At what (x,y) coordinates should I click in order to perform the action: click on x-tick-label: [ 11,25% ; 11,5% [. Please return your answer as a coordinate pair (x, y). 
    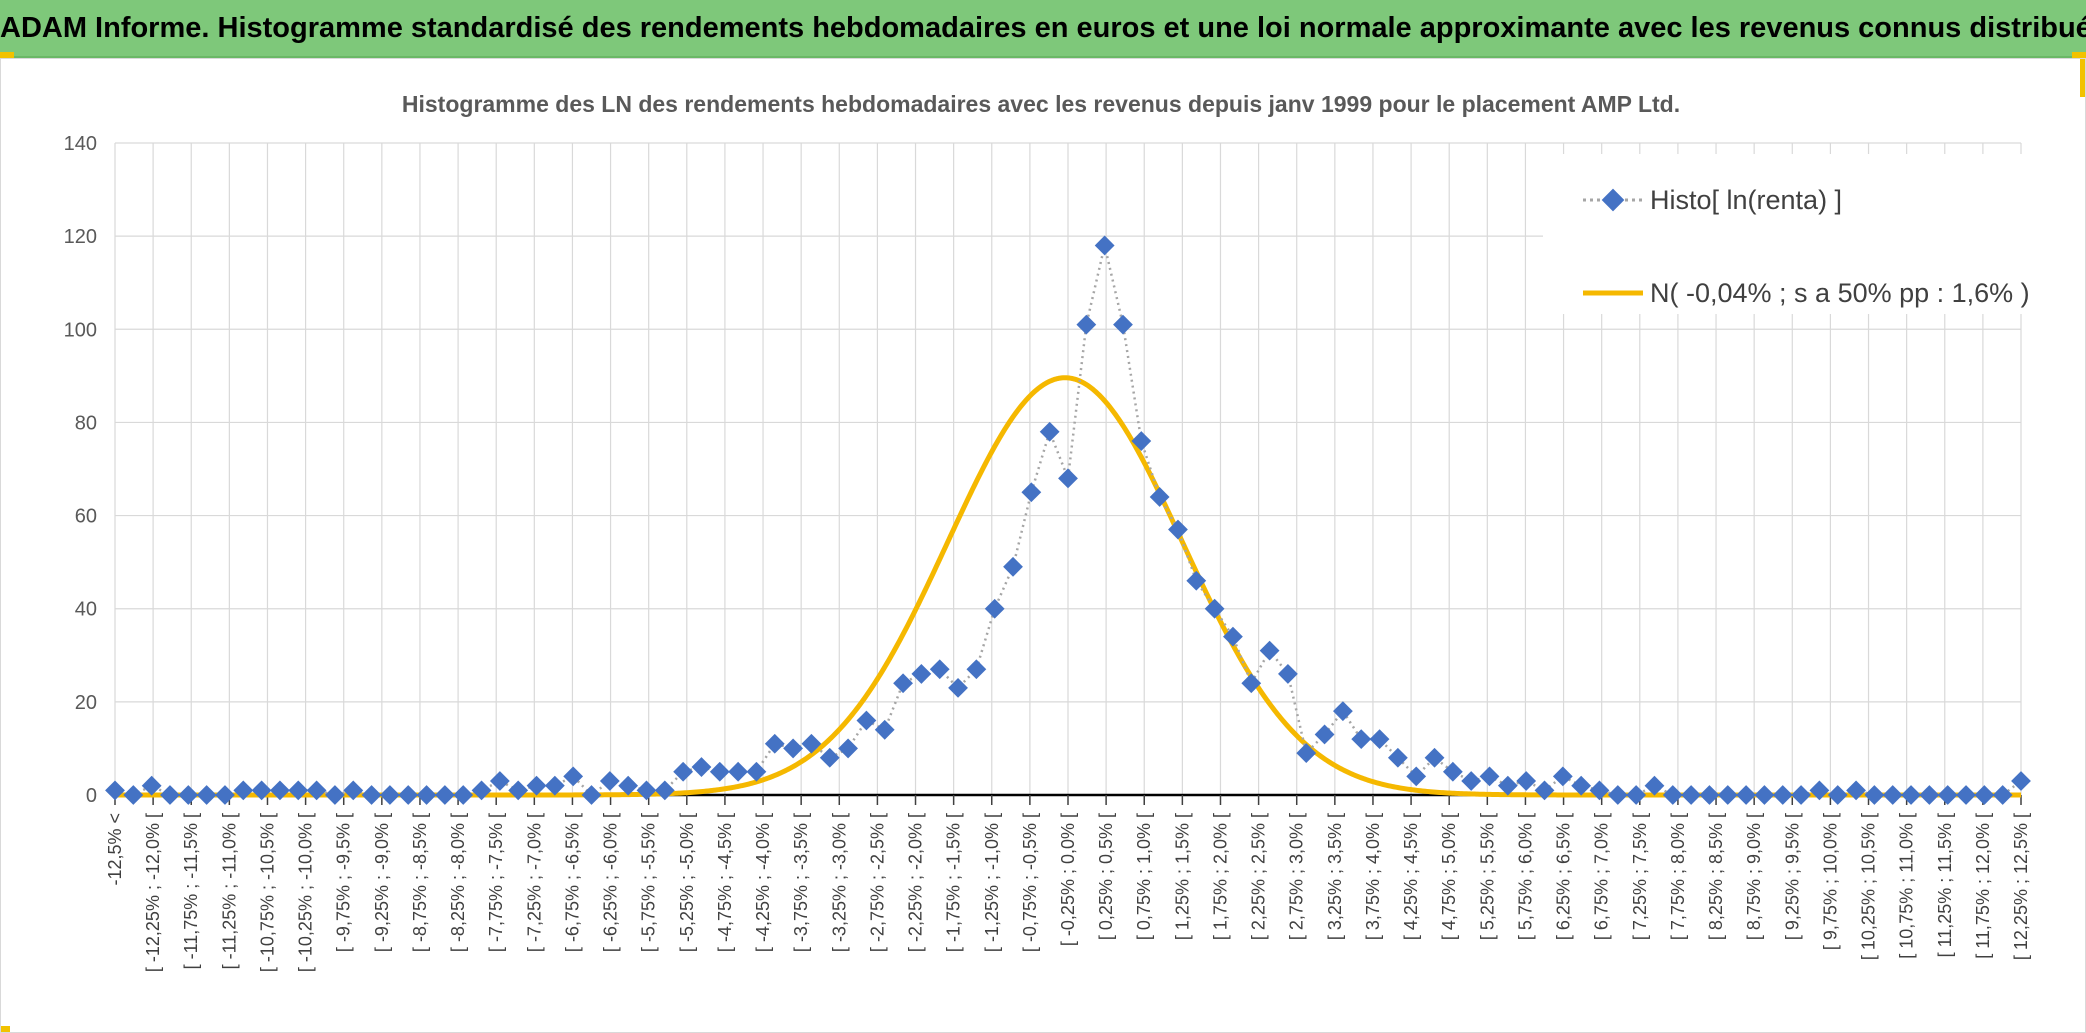
    Looking at the image, I should click on (1945, 885).